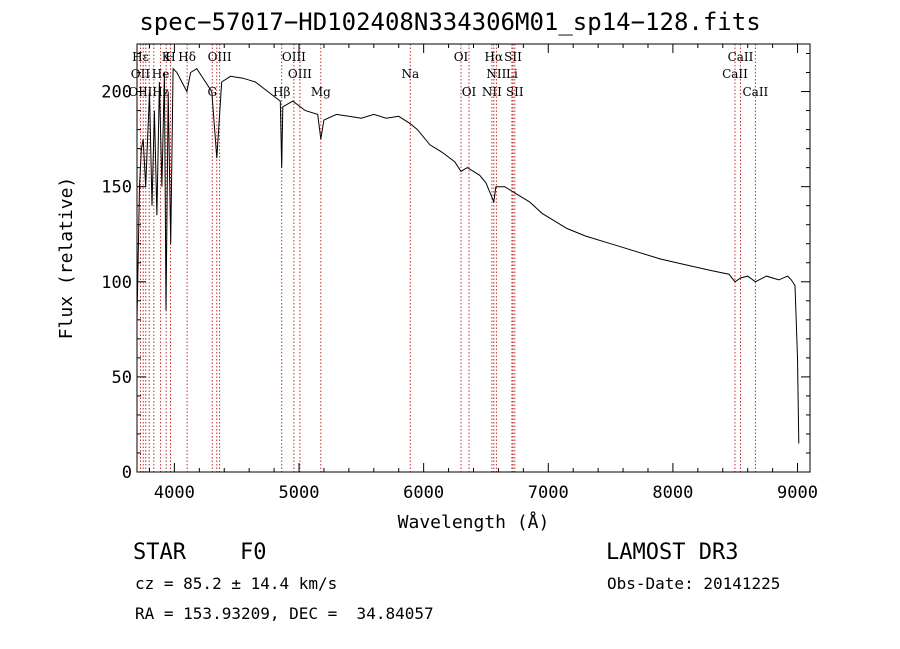 The image size is (900, 649). I want to click on y-tick-label: 0, so click(127, 473).